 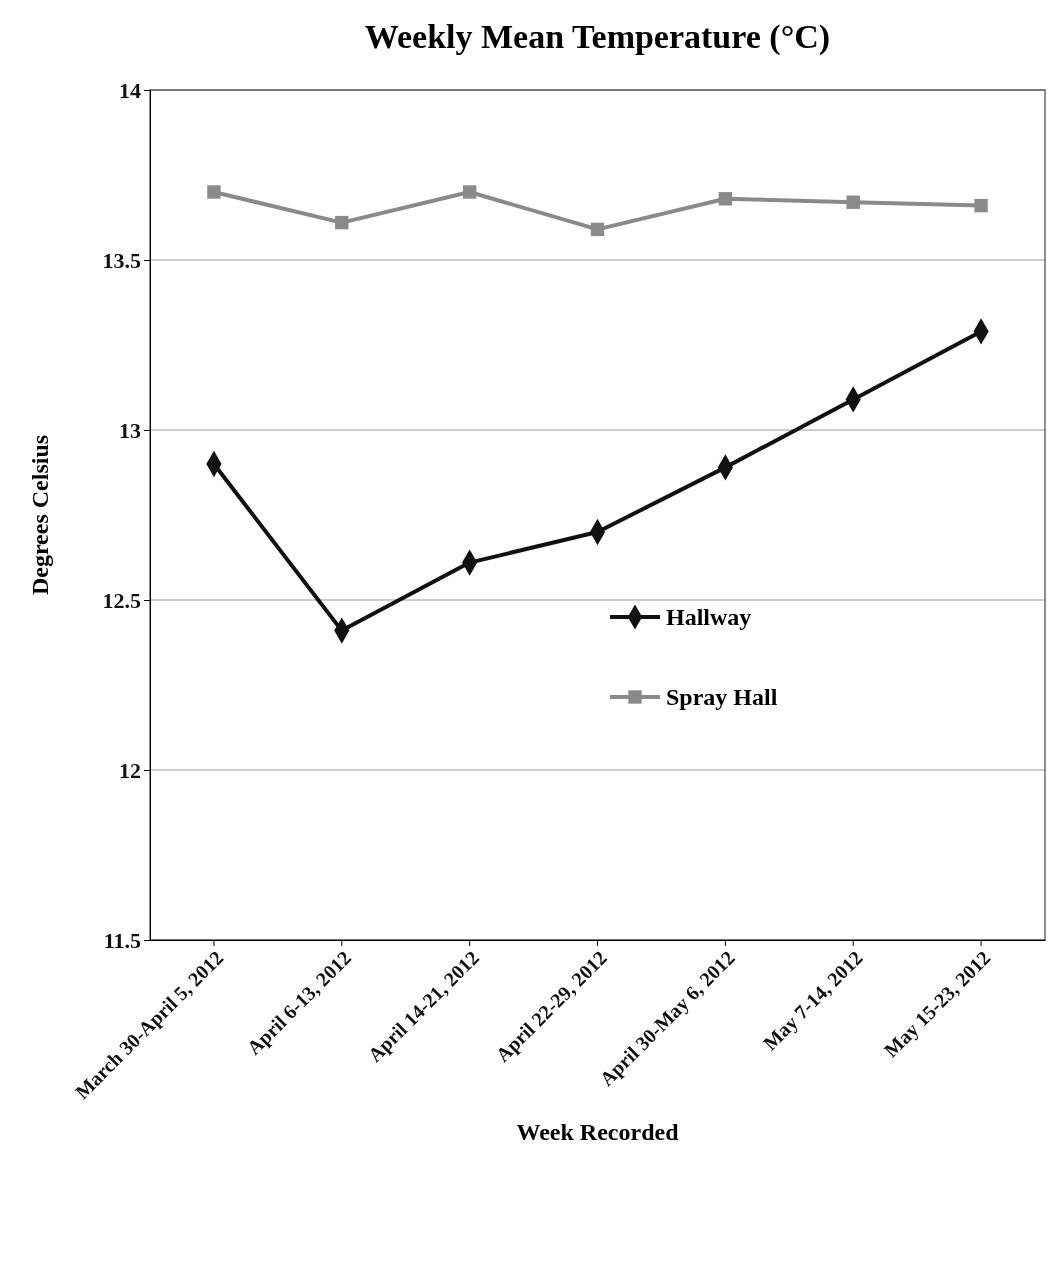 I want to click on legend-label: Spray Hall, so click(x=722, y=697).